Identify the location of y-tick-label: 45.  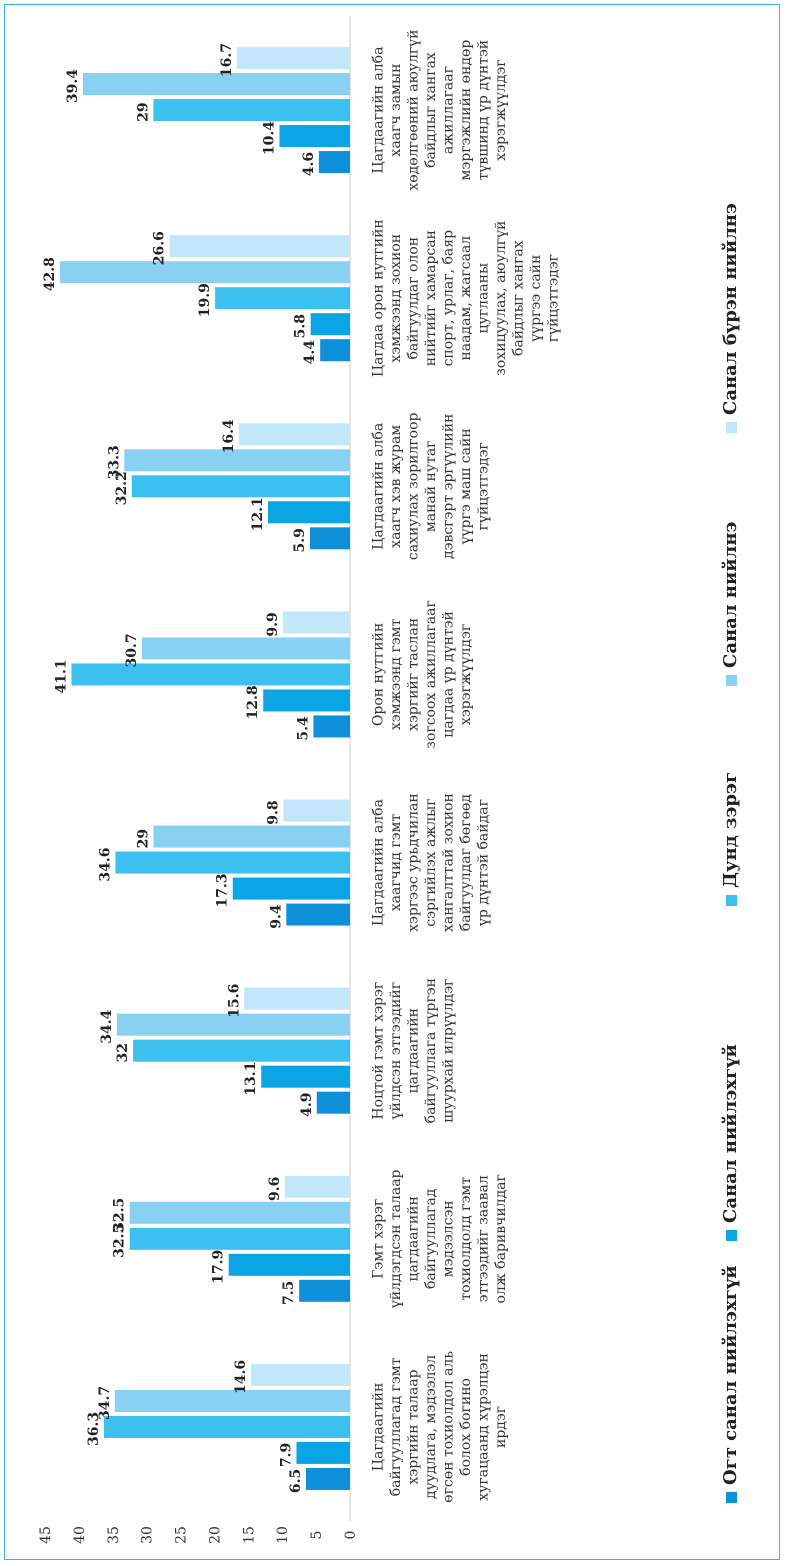
(46, 1535).